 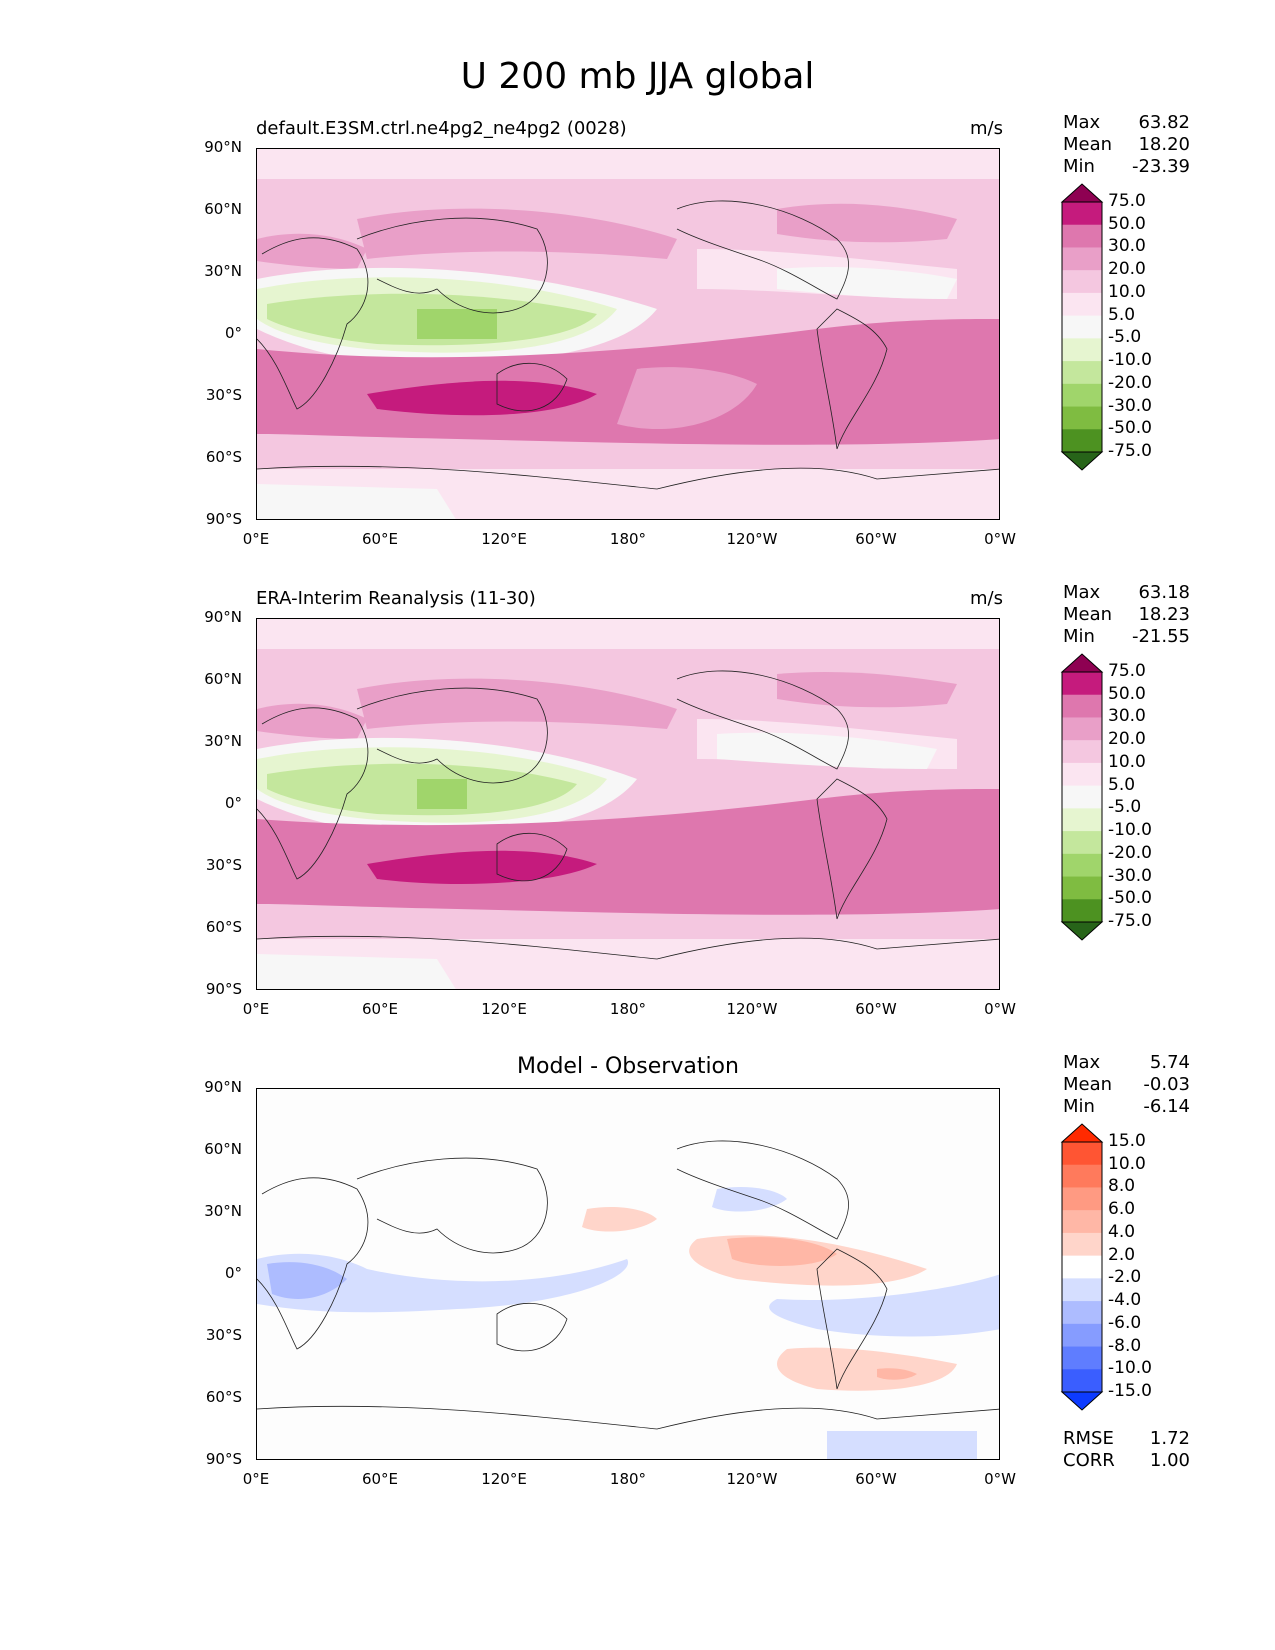 I want to click on colorbar-tick-label: -10.0, so click(x=1130, y=830).